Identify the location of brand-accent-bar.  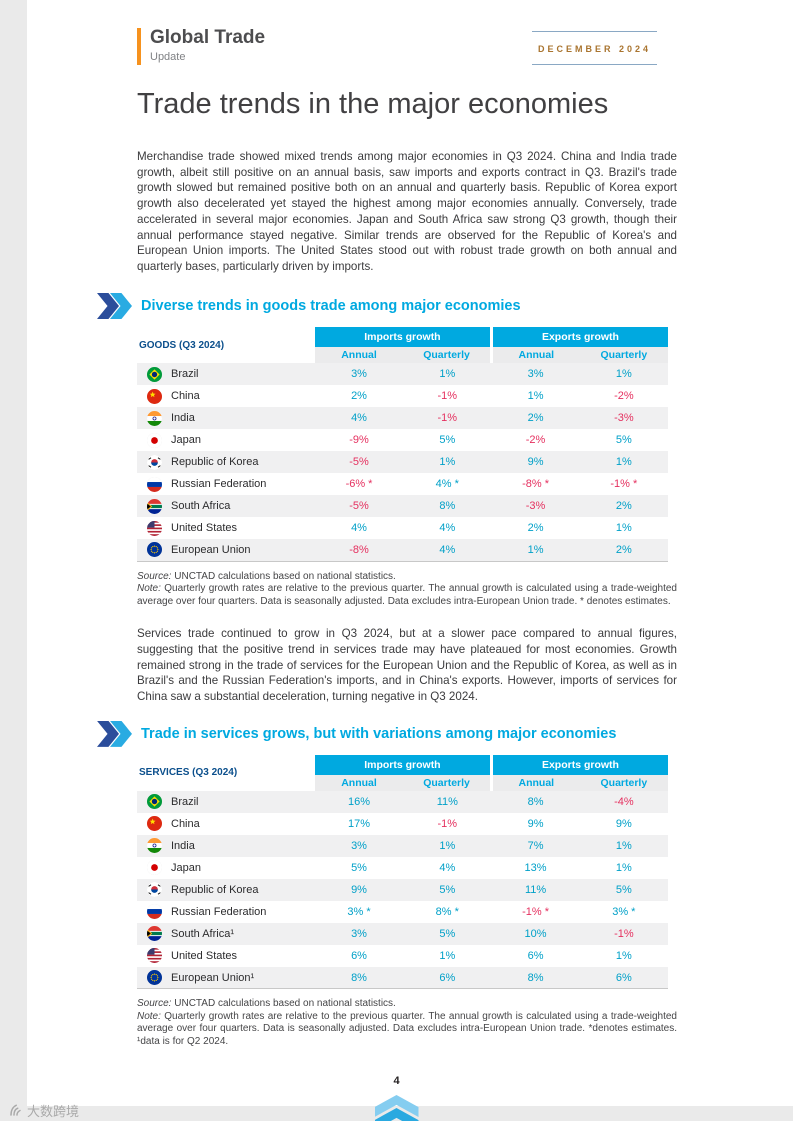
(139, 46).